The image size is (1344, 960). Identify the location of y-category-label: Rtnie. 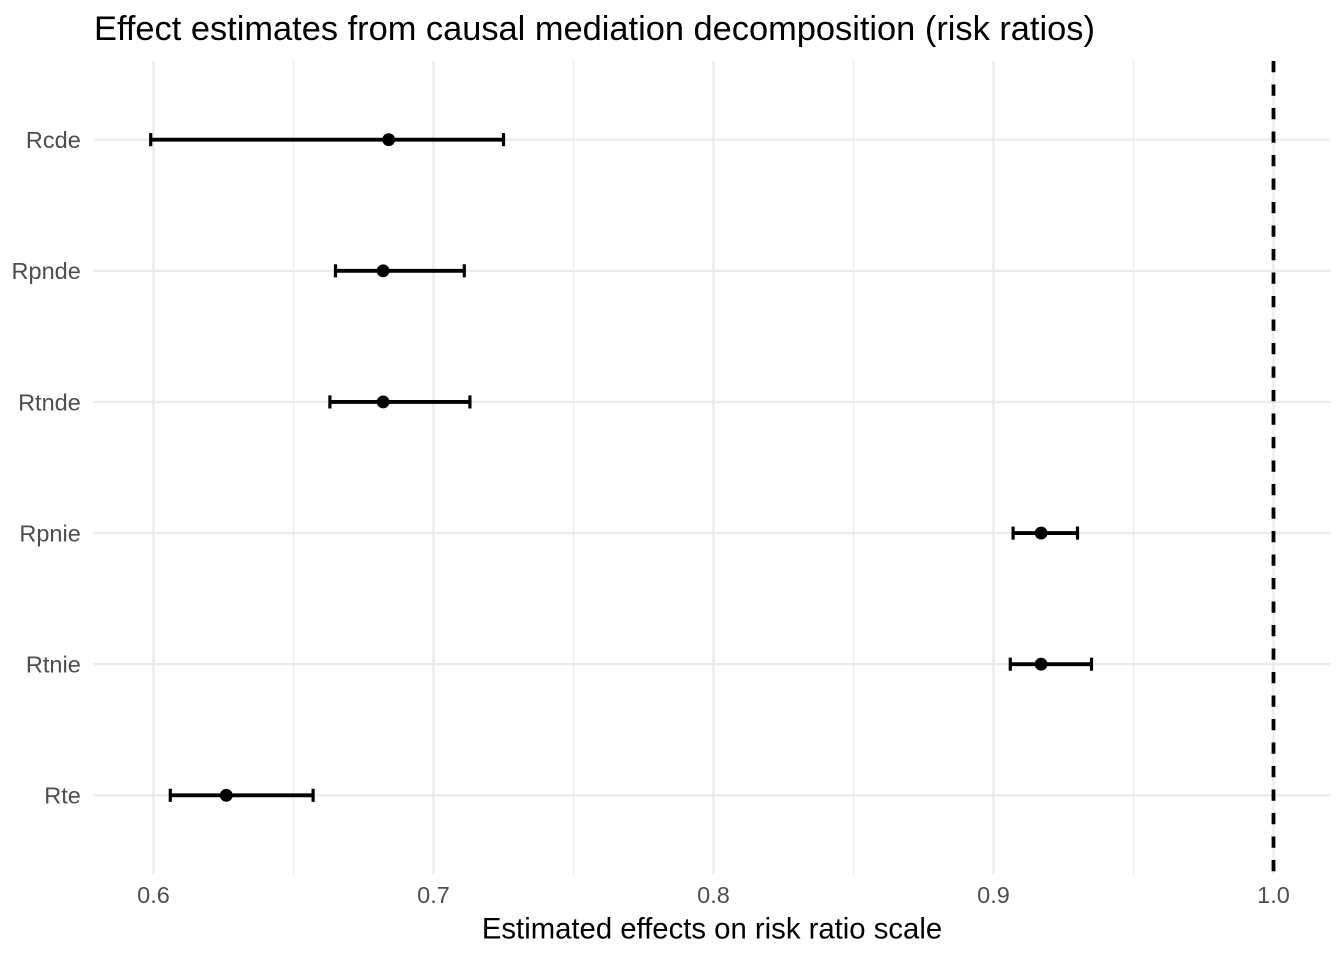
(53, 665).